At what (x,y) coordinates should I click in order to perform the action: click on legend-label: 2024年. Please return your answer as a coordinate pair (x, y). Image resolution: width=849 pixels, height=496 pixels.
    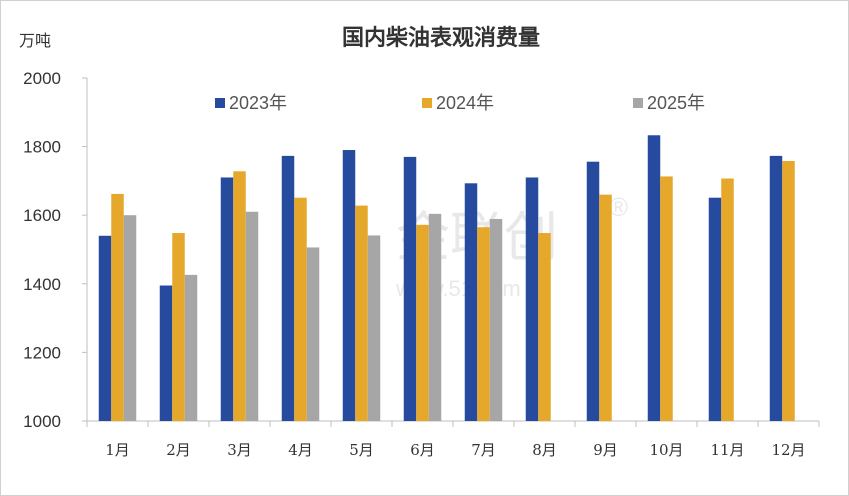
    Looking at the image, I should click on (465, 103).